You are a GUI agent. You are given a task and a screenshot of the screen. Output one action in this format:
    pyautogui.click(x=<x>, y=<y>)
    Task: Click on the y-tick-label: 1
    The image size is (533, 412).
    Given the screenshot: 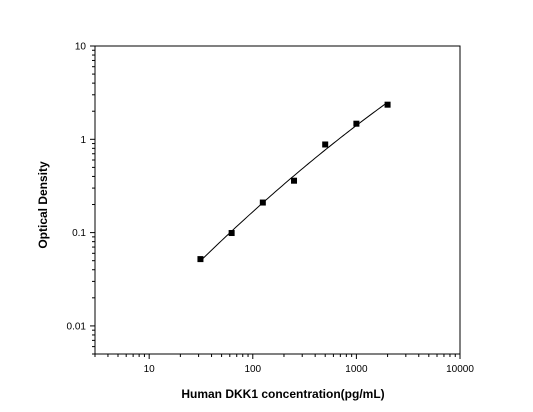 What is the action you would take?
    pyautogui.click(x=83, y=140)
    